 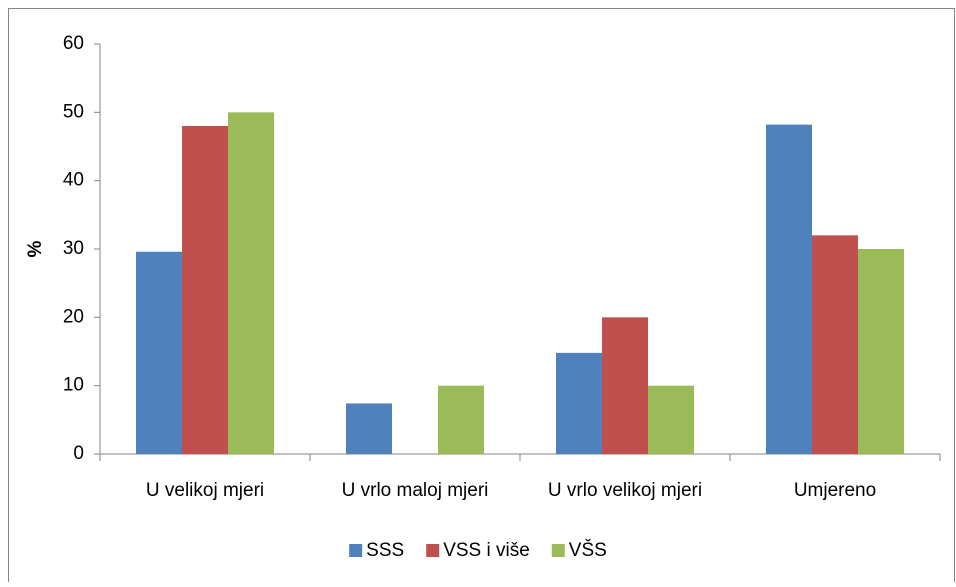 What do you see at coordinates (835, 490) in the screenshot?
I see `x-tick-label: Umjereno` at bounding box center [835, 490].